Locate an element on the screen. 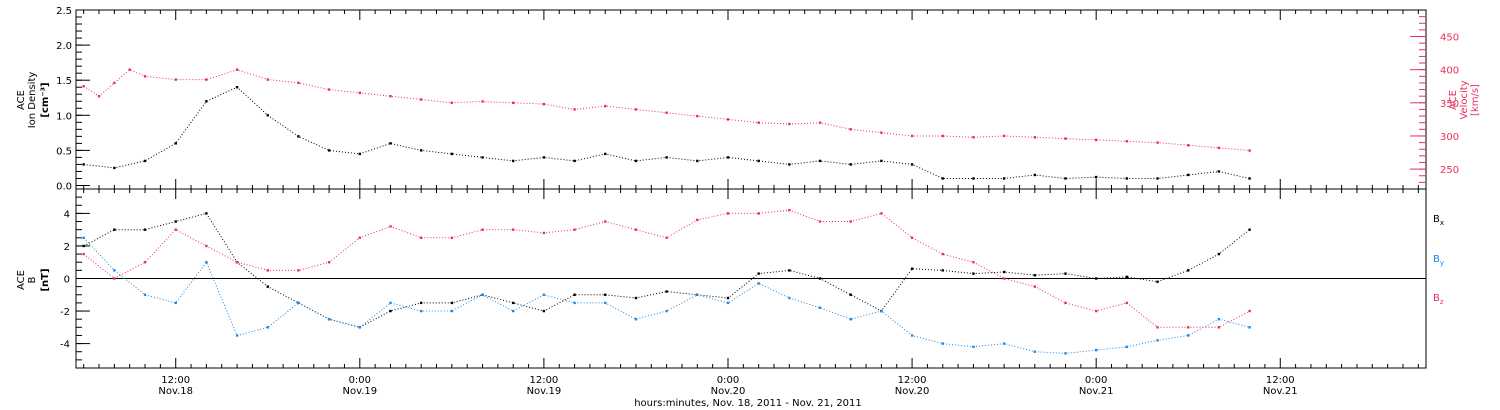 The width and height of the screenshot is (1500, 410). velocity-label-units: [km/s] is located at coordinates (1475, 100).